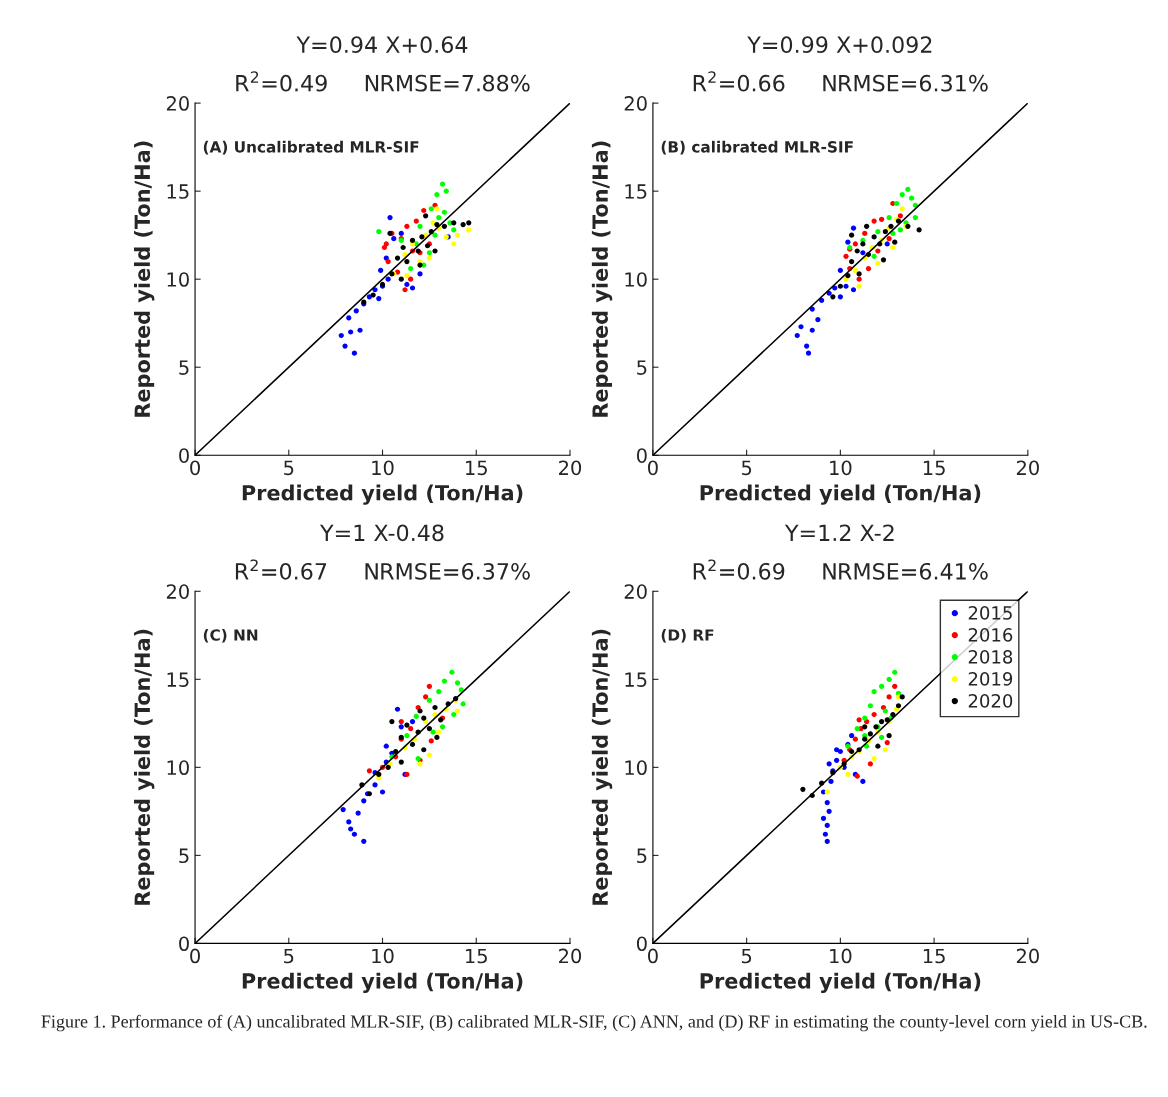 This screenshot has width=1168, height=1097. Describe the element at coordinates (382, 569) in the screenshot. I see `chart-subtitle: R$^{2}$=0.67 NRMSE=6.37%` at that location.